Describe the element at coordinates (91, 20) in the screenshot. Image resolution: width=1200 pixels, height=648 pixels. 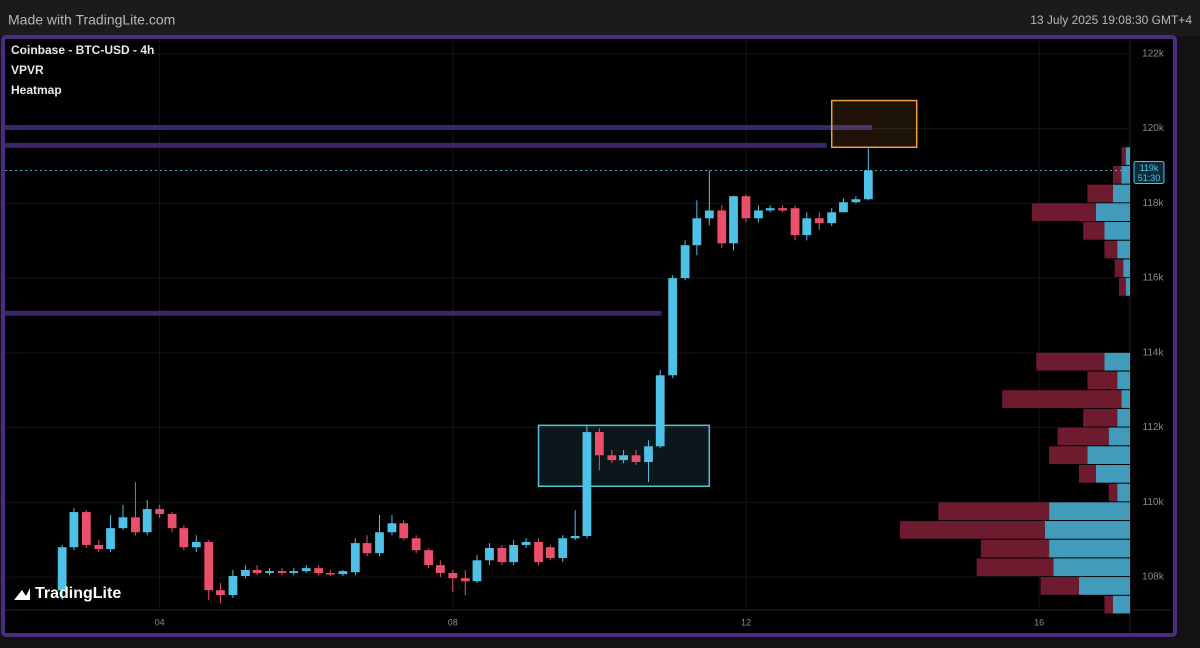
I see `brand: Made with TradingLite.com` at that location.